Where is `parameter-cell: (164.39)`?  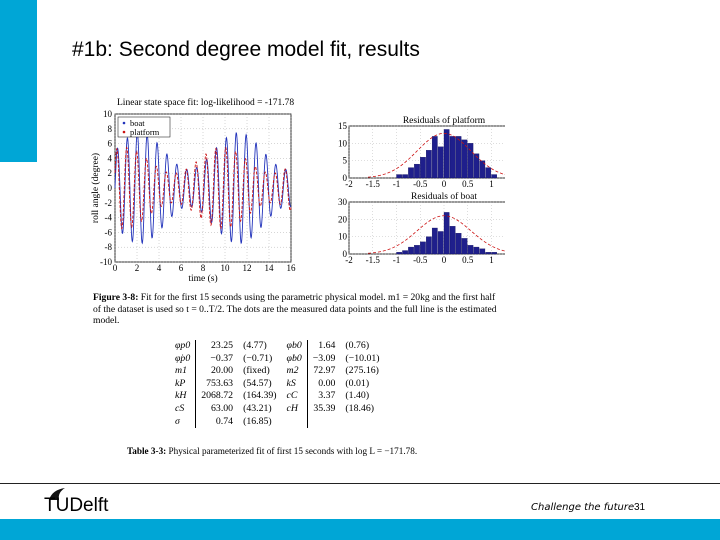
parameter-cell: (164.39) is located at coordinates (260, 396).